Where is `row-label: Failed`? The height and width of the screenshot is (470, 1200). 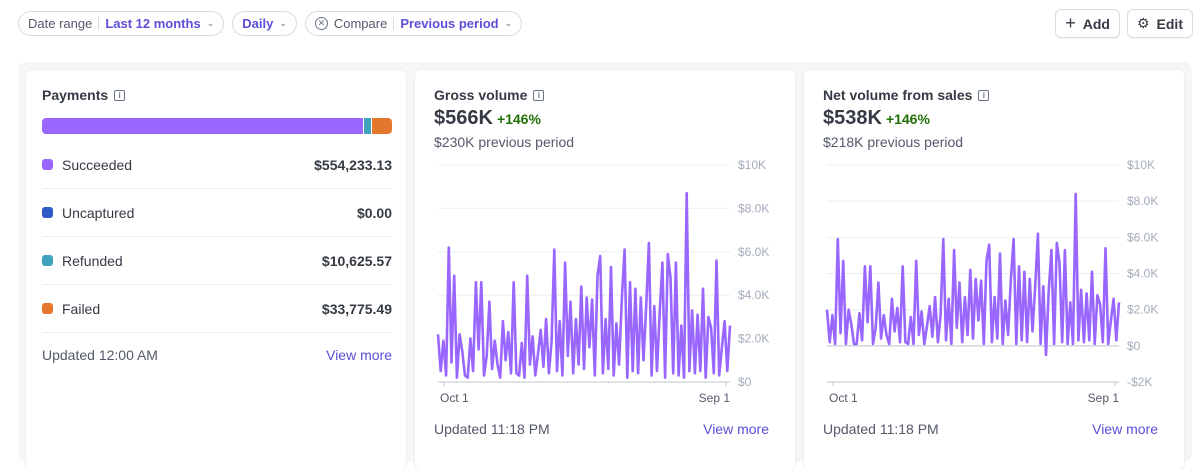 row-label: Failed is located at coordinates (81, 308).